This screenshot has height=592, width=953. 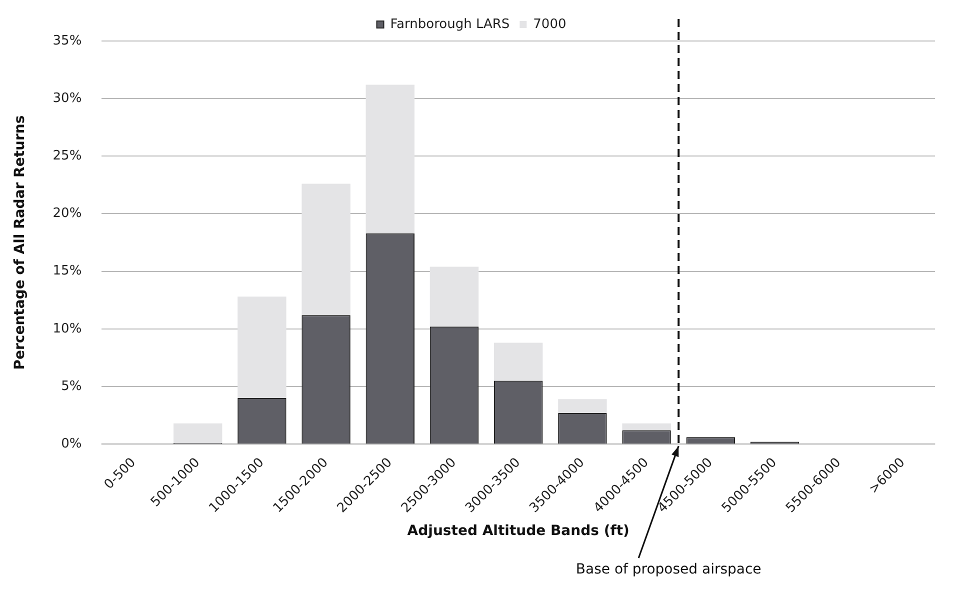 I want to click on y-tick-label: 5%, so click(x=71, y=386).